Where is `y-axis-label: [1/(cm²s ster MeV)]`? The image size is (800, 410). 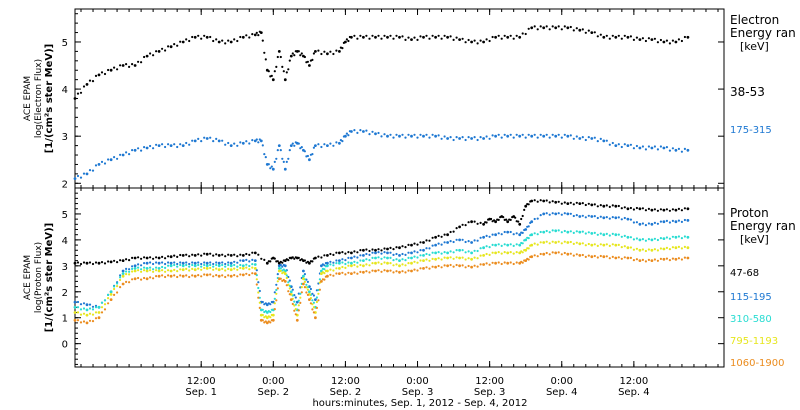
y-axis-label: [1/(cm²s ster MeV)] is located at coordinates (49, 98).